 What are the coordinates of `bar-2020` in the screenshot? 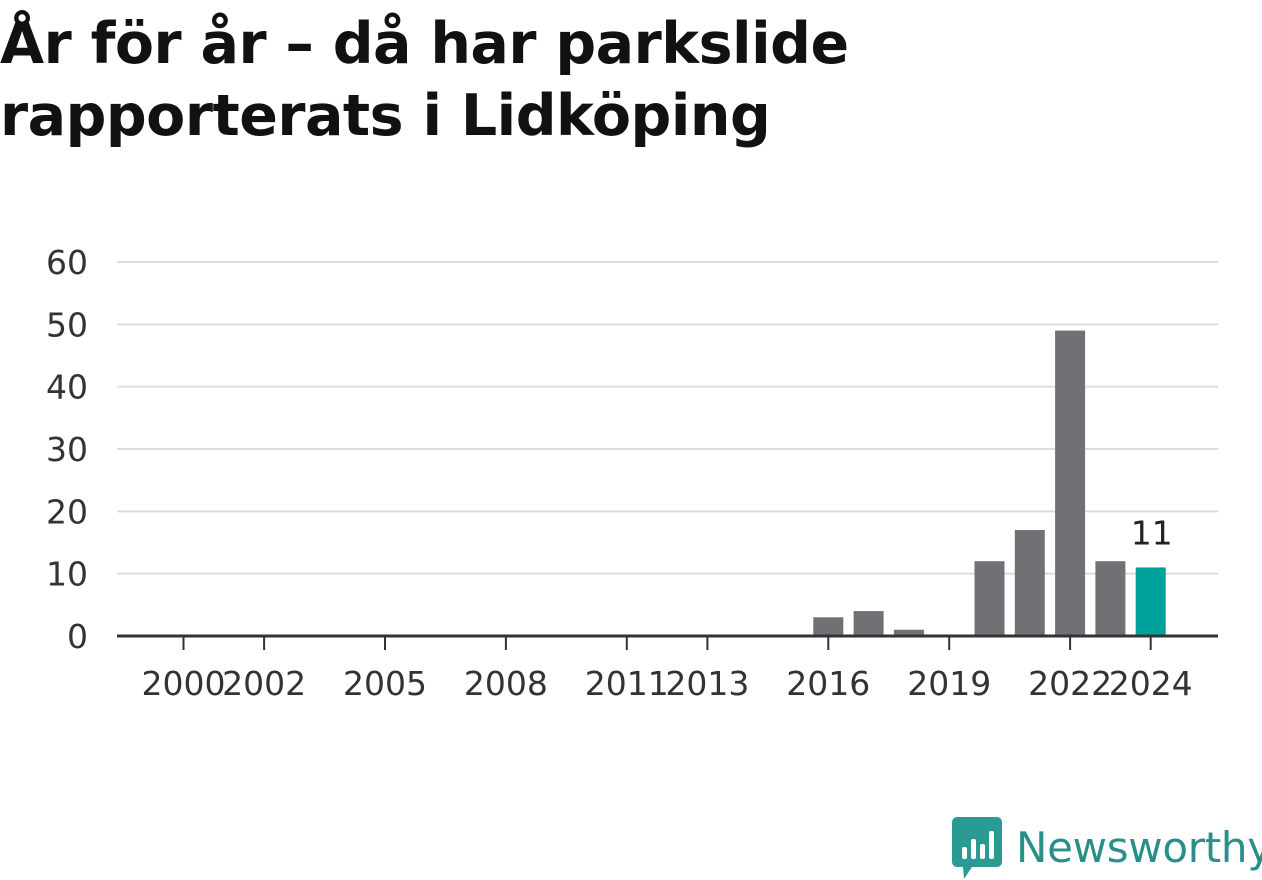 It's located at (989, 598).